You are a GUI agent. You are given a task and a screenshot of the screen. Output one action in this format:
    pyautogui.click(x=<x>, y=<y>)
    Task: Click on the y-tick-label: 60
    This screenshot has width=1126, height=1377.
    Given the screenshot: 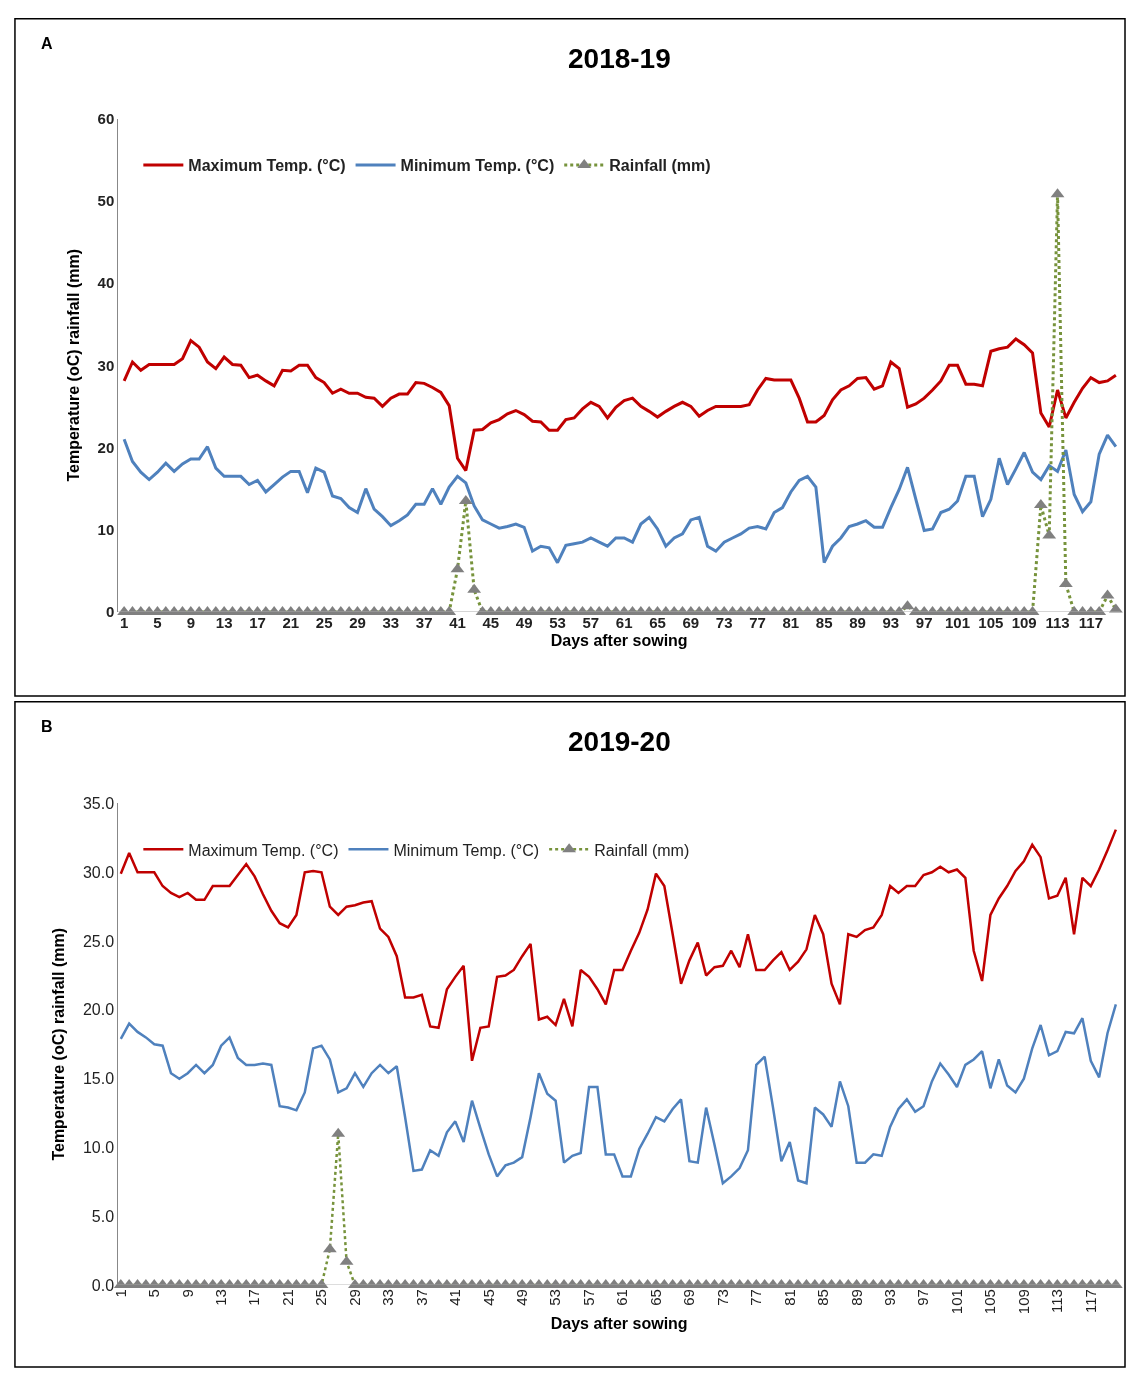 What is the action you would take?
    pyautogui.click(x=106, y=118)
    